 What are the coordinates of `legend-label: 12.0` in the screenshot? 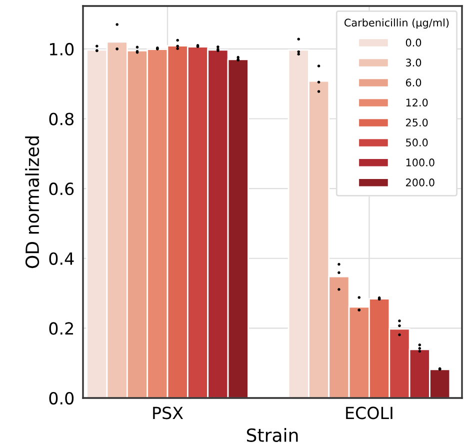 It's located at (417, 102).